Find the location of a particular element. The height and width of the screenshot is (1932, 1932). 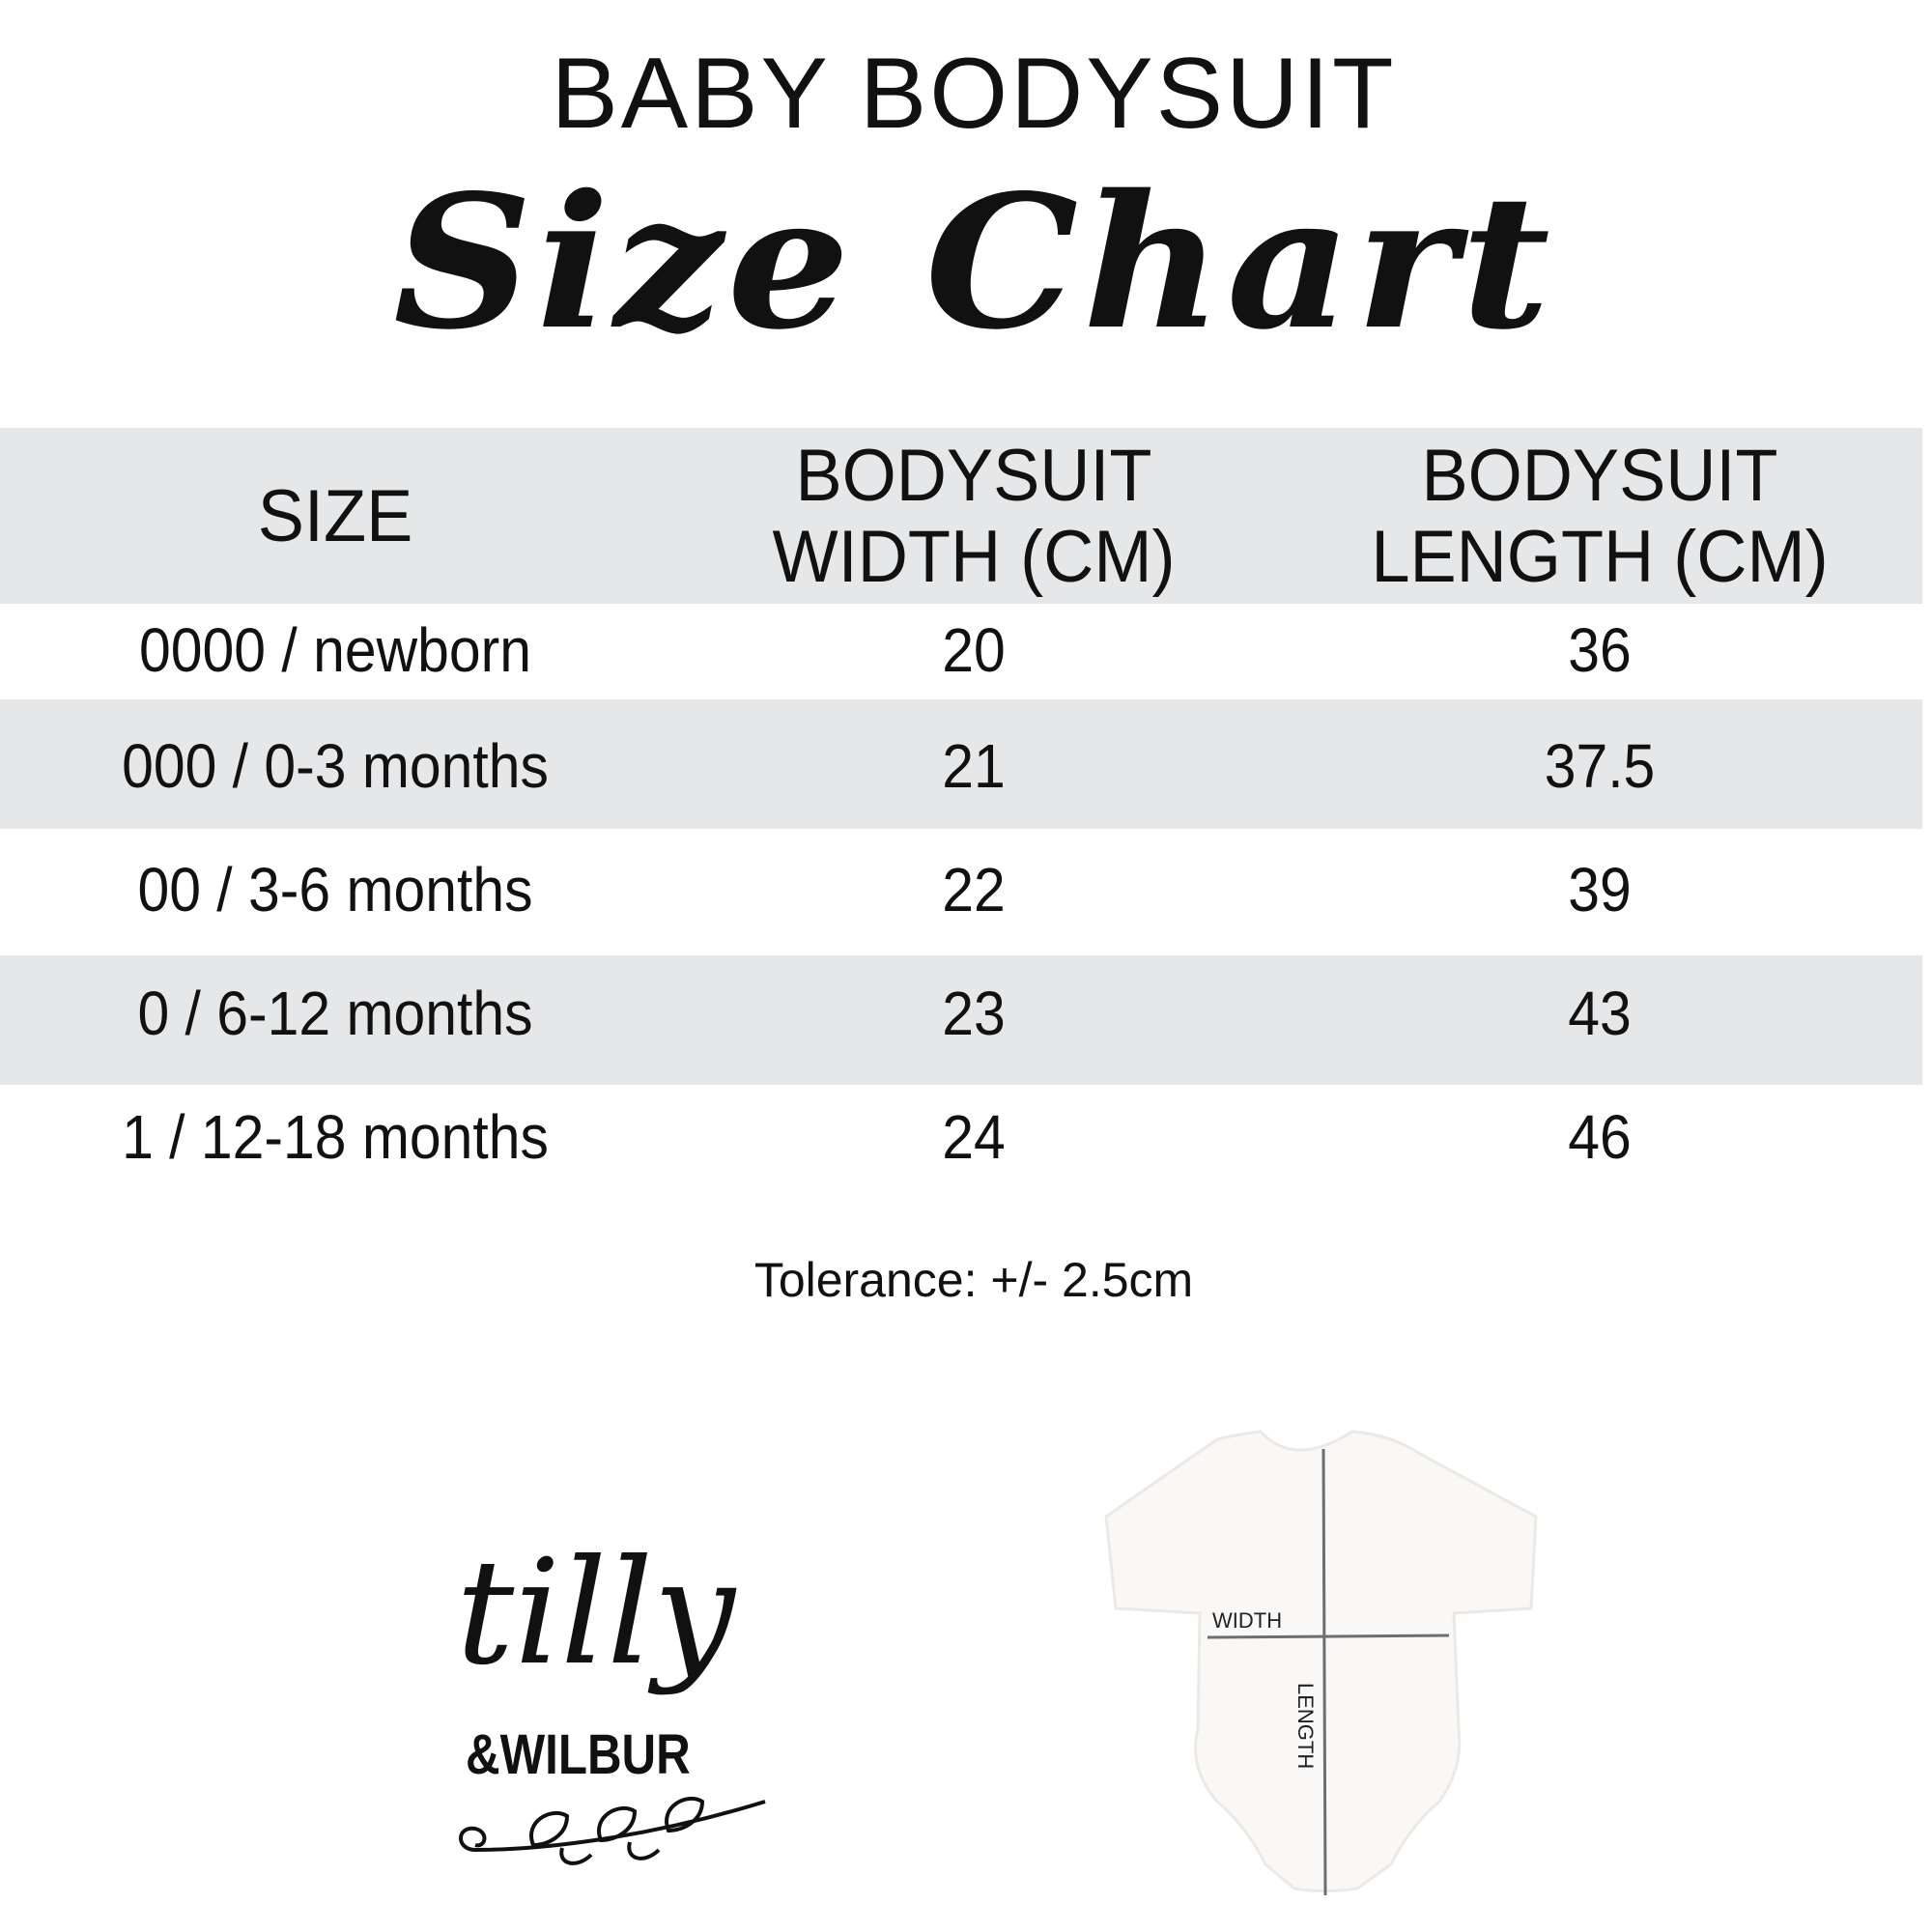

column-header-width: BODYSUIT WIDTH (CM) is located at coordinates (973, 517).